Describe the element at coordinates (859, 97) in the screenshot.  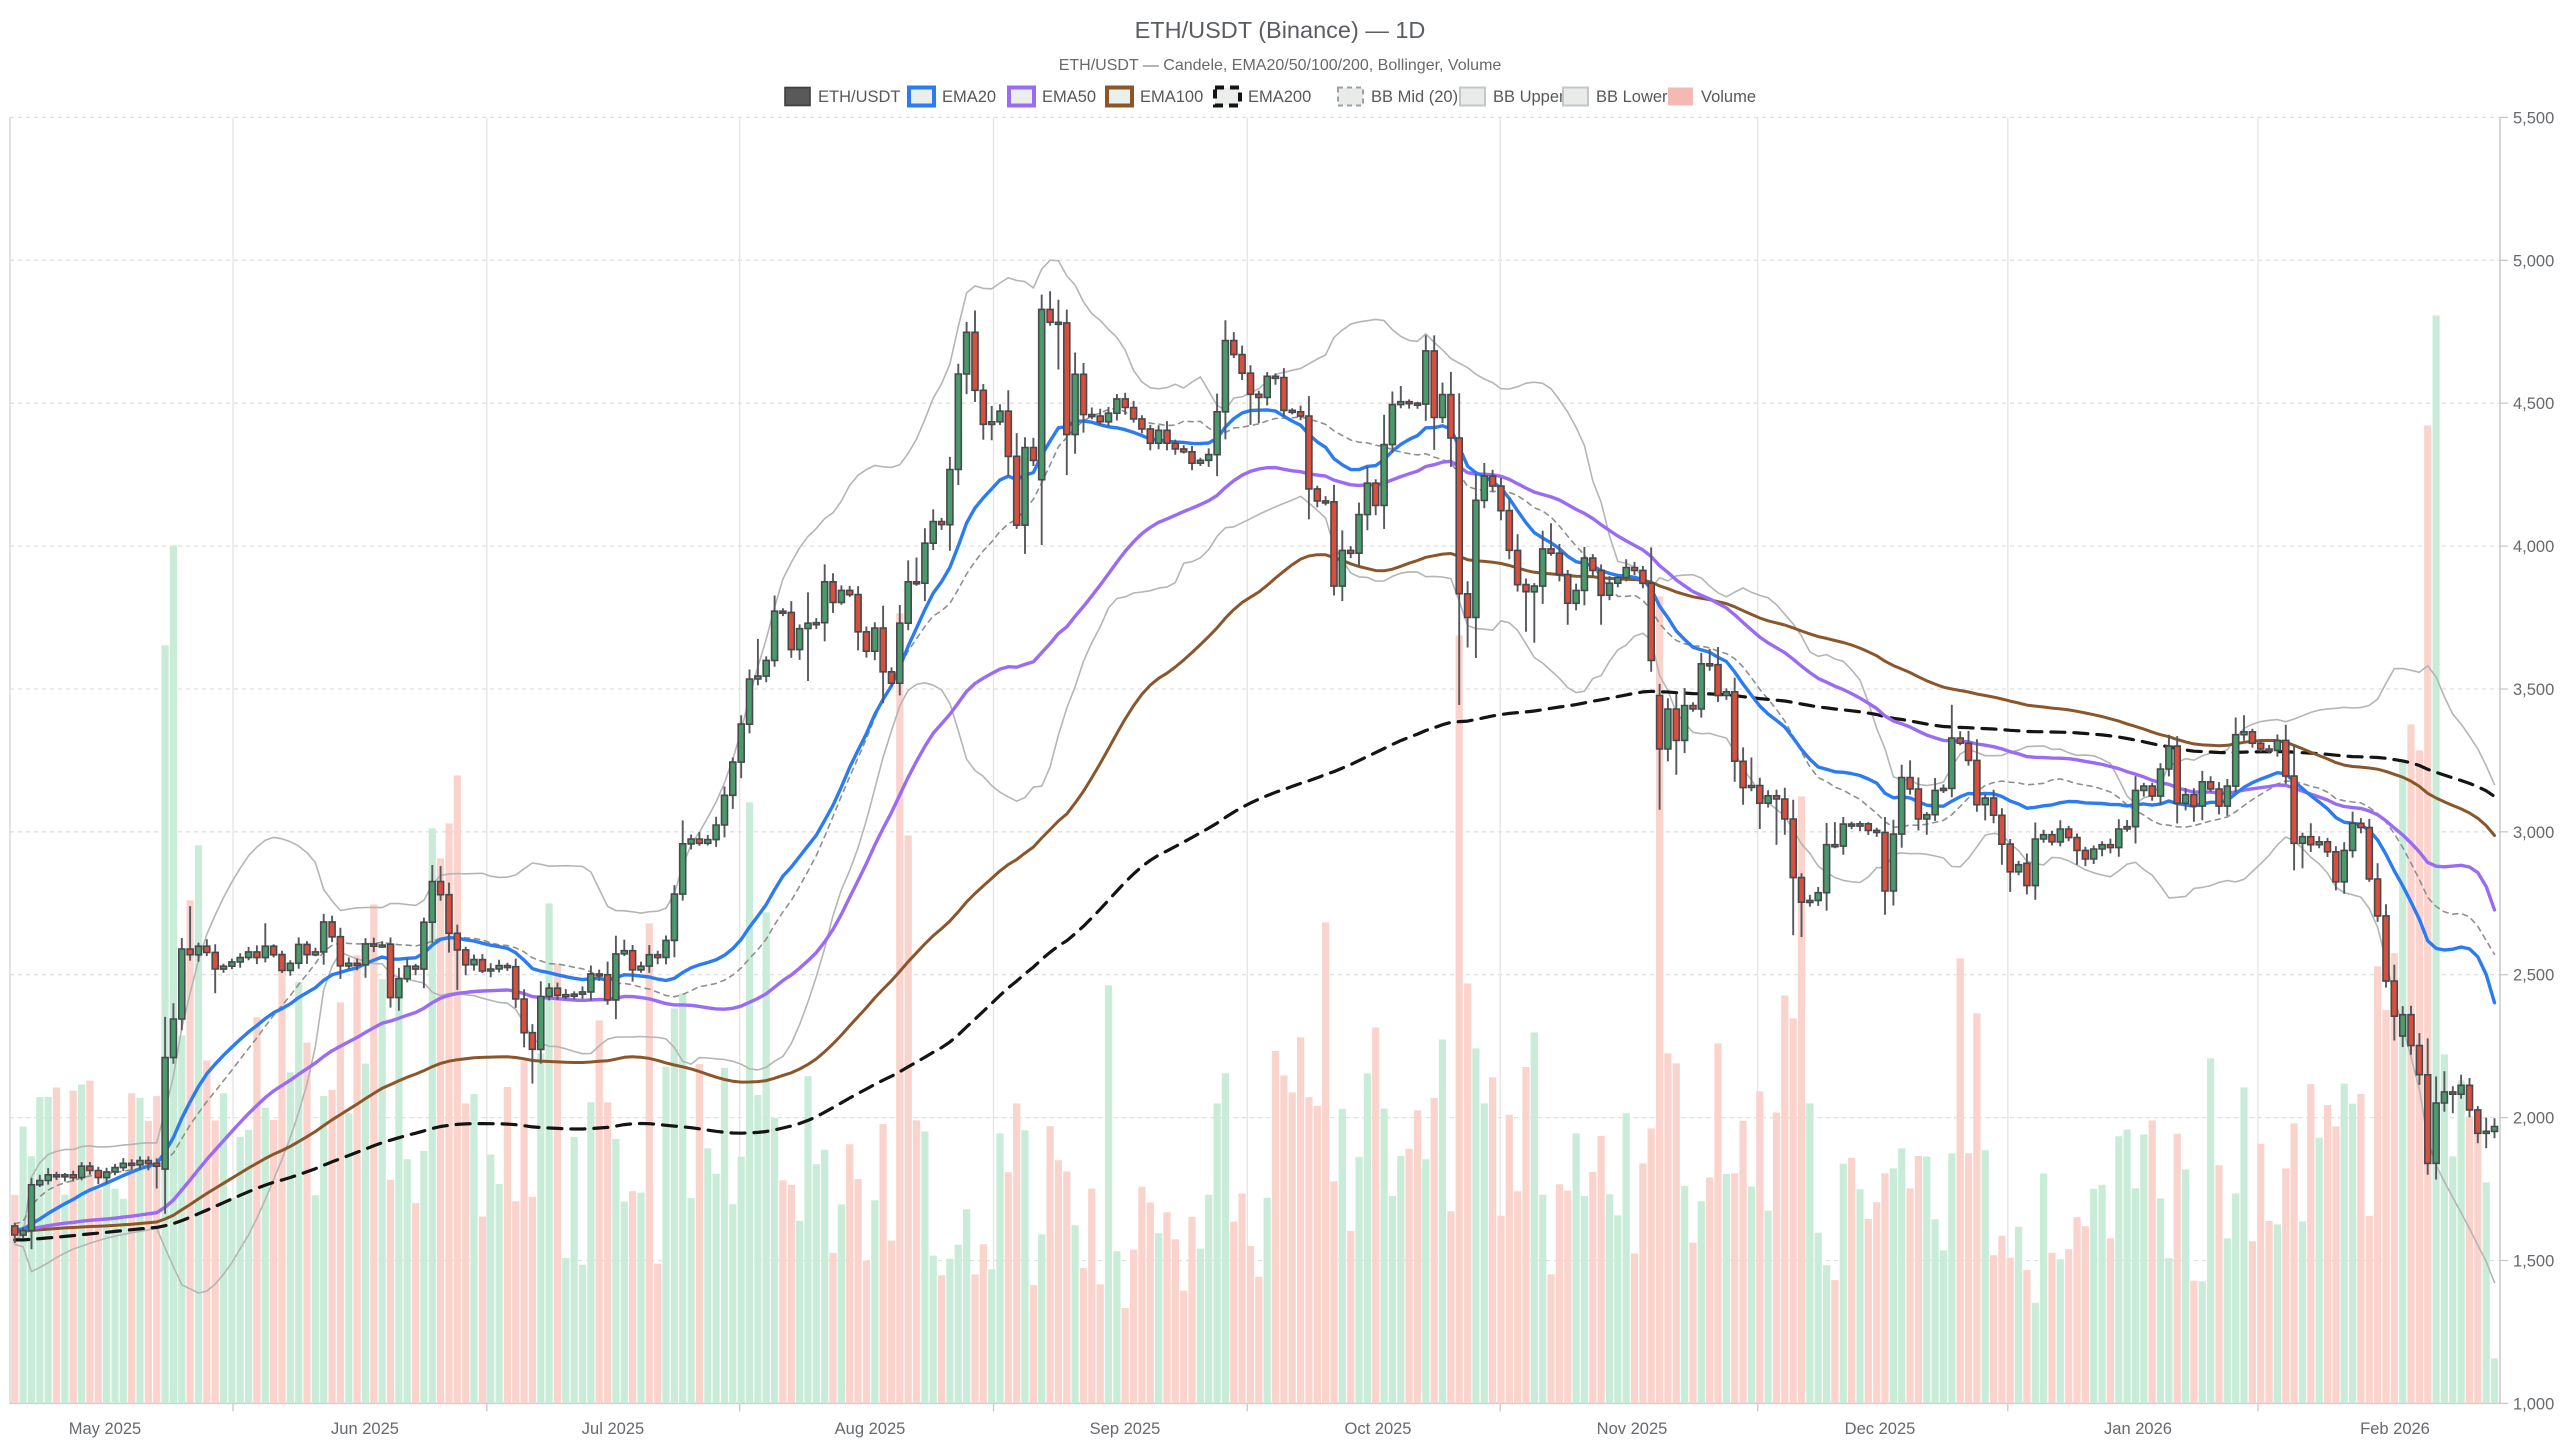
I see `svg-text: ETH/USDT` at that location.